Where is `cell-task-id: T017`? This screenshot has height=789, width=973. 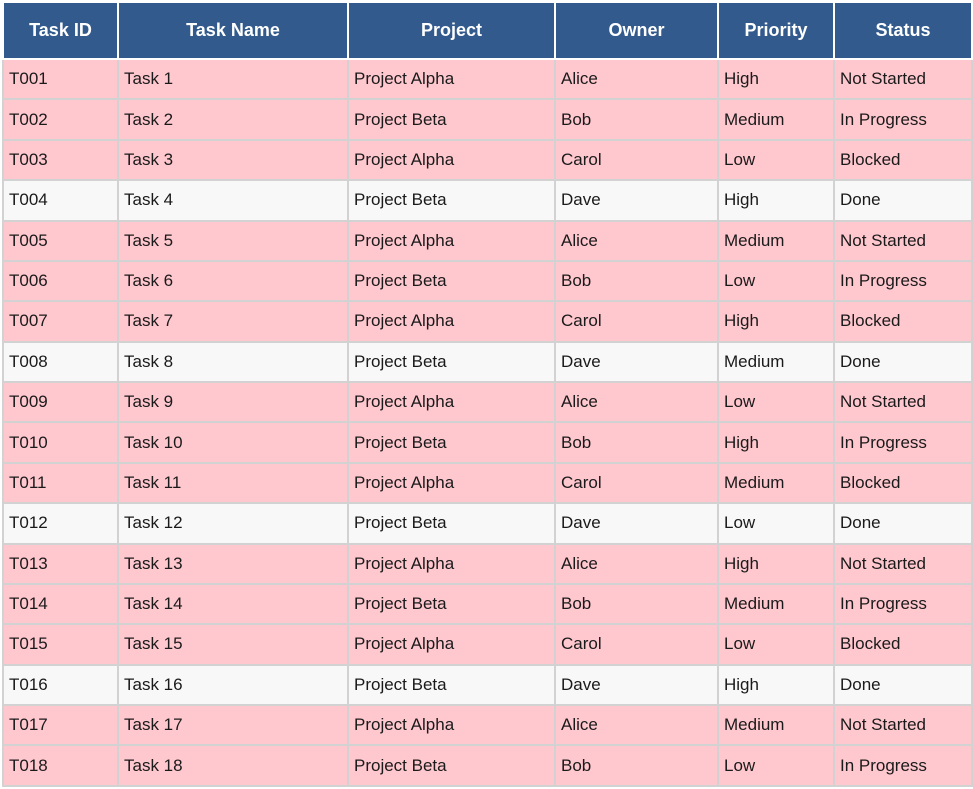
cell-task-id: T017 is located at coordinates (60, 725).